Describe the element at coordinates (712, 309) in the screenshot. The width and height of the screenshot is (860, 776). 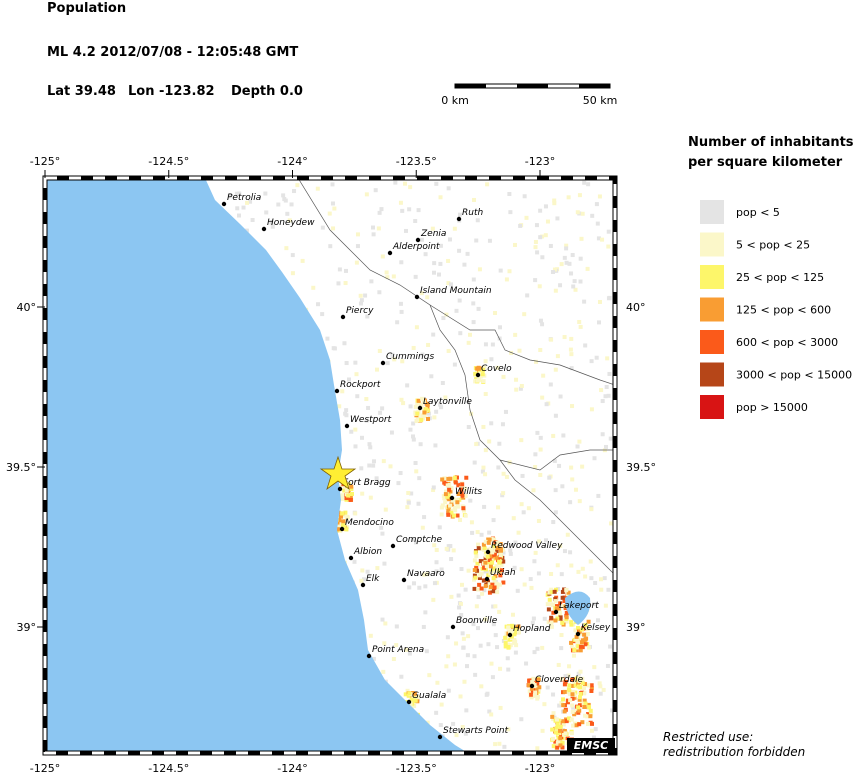
I see `legend-swatch` at that location.